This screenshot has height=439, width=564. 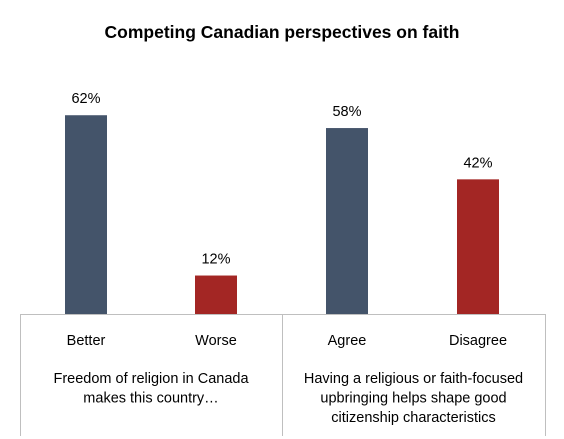 I want to click on category-label-better: Better, so click(x=86, y=341).